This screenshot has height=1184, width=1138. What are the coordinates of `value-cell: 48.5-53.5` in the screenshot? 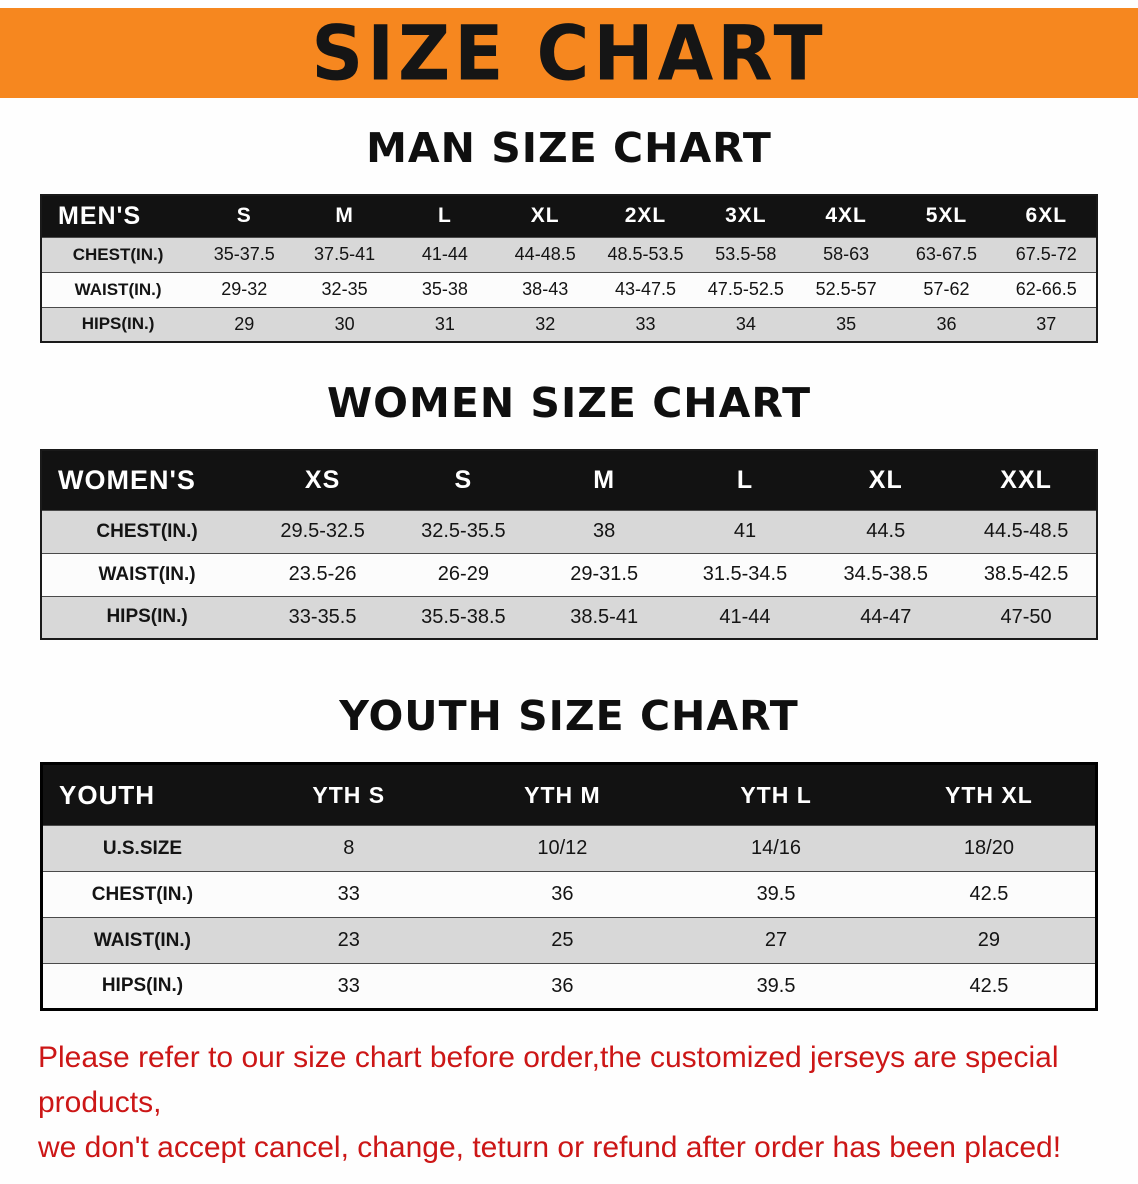 It's located at (645, 254).